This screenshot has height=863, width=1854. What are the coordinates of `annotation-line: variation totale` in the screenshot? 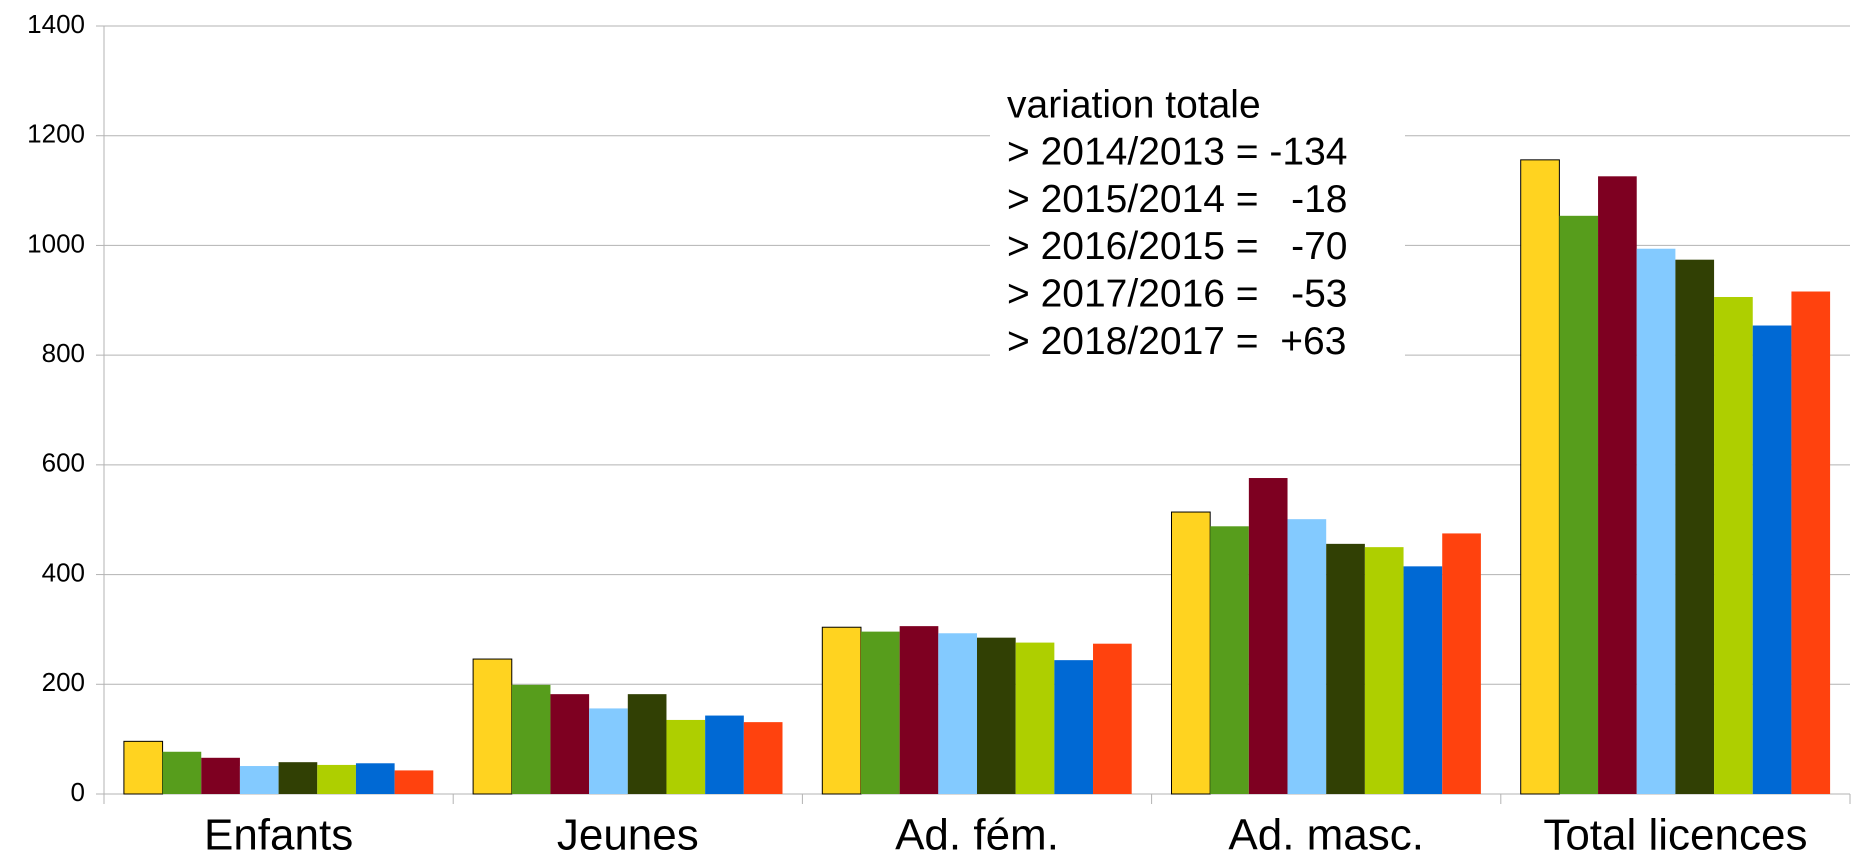 It's located at (1134, 104).